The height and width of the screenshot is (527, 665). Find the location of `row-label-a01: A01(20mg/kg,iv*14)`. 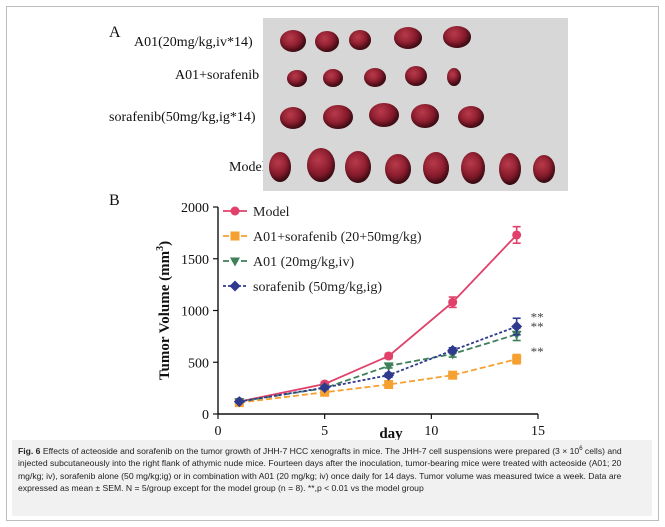

row-label-a01: A01(20mg/kg,iv*14) is located at coordinates (193, 42).